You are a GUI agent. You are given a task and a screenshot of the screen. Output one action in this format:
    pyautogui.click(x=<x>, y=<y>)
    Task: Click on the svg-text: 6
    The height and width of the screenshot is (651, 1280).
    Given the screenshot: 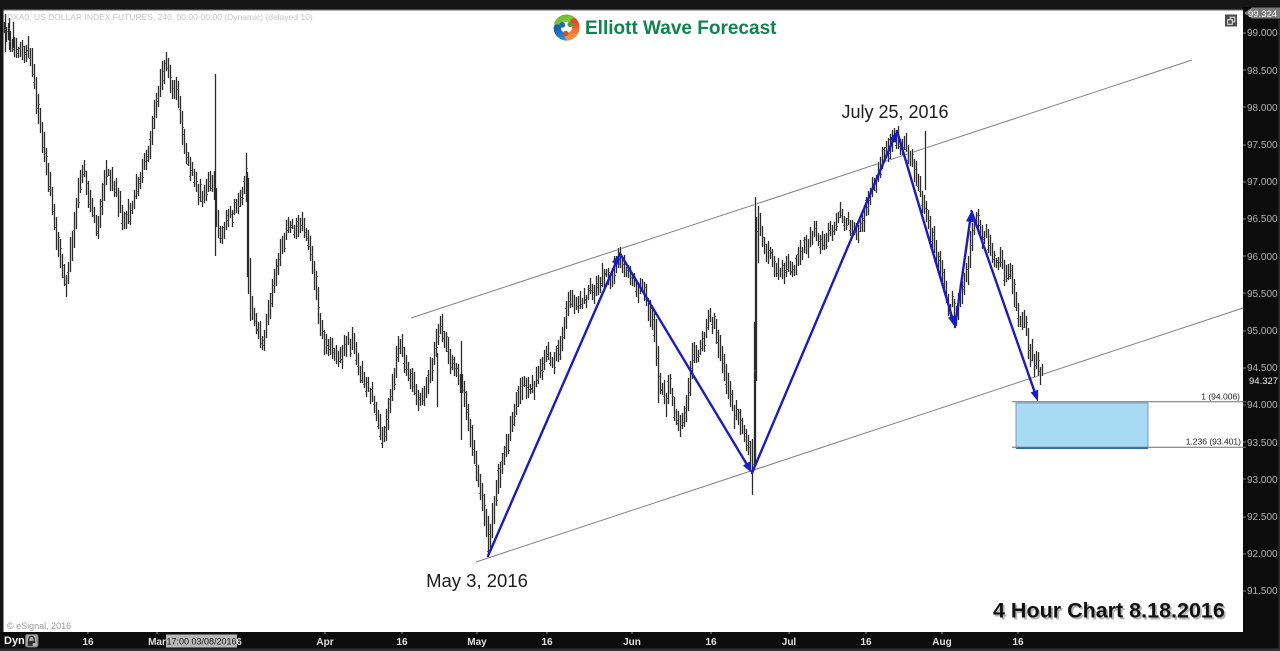 What is the action you would take?
    pyautogui.click(x=239, y=642)
    